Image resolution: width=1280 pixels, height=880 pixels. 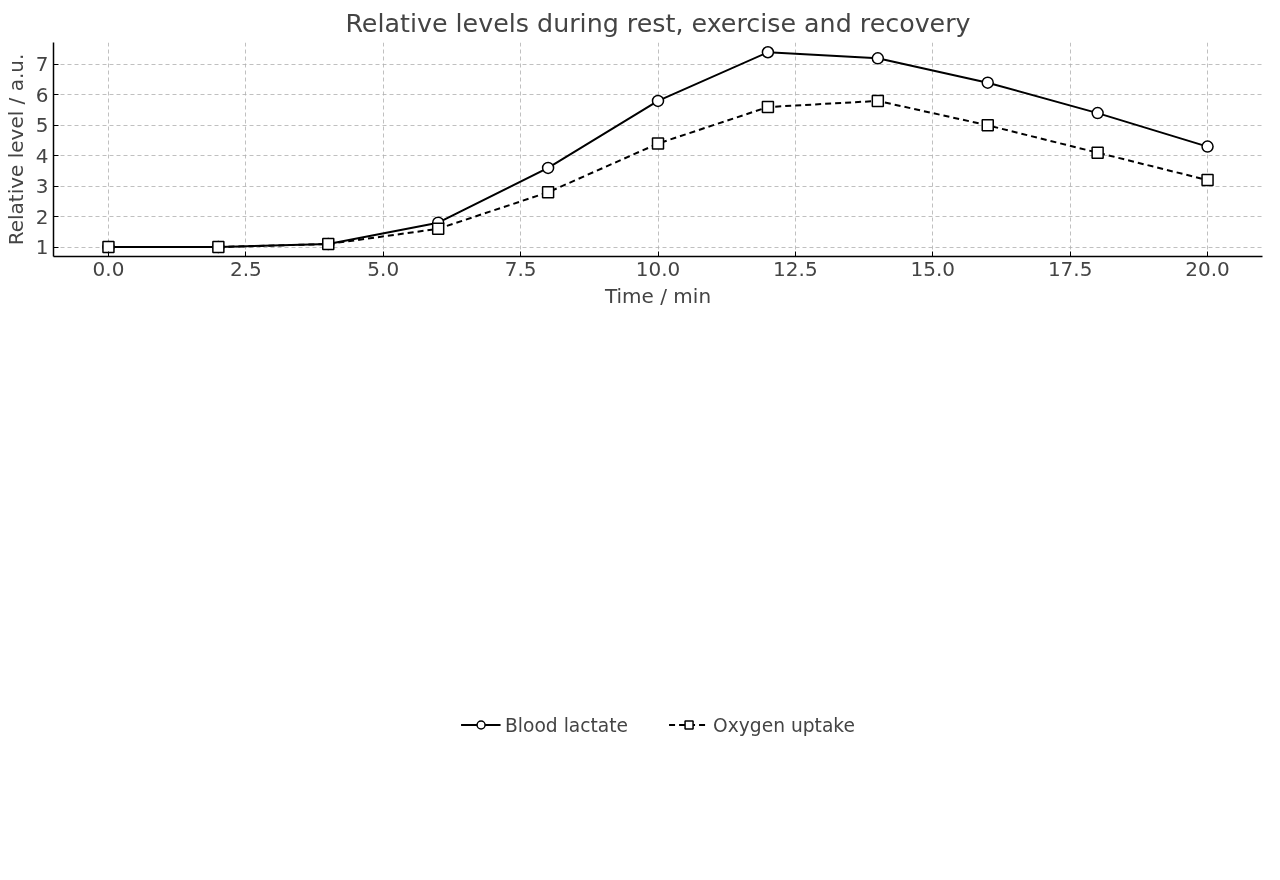 What do you see at coordinates (1070, 268) in the screenshot?
I see `x-tick-label: 17.5` at bounding box center [1070, 268].